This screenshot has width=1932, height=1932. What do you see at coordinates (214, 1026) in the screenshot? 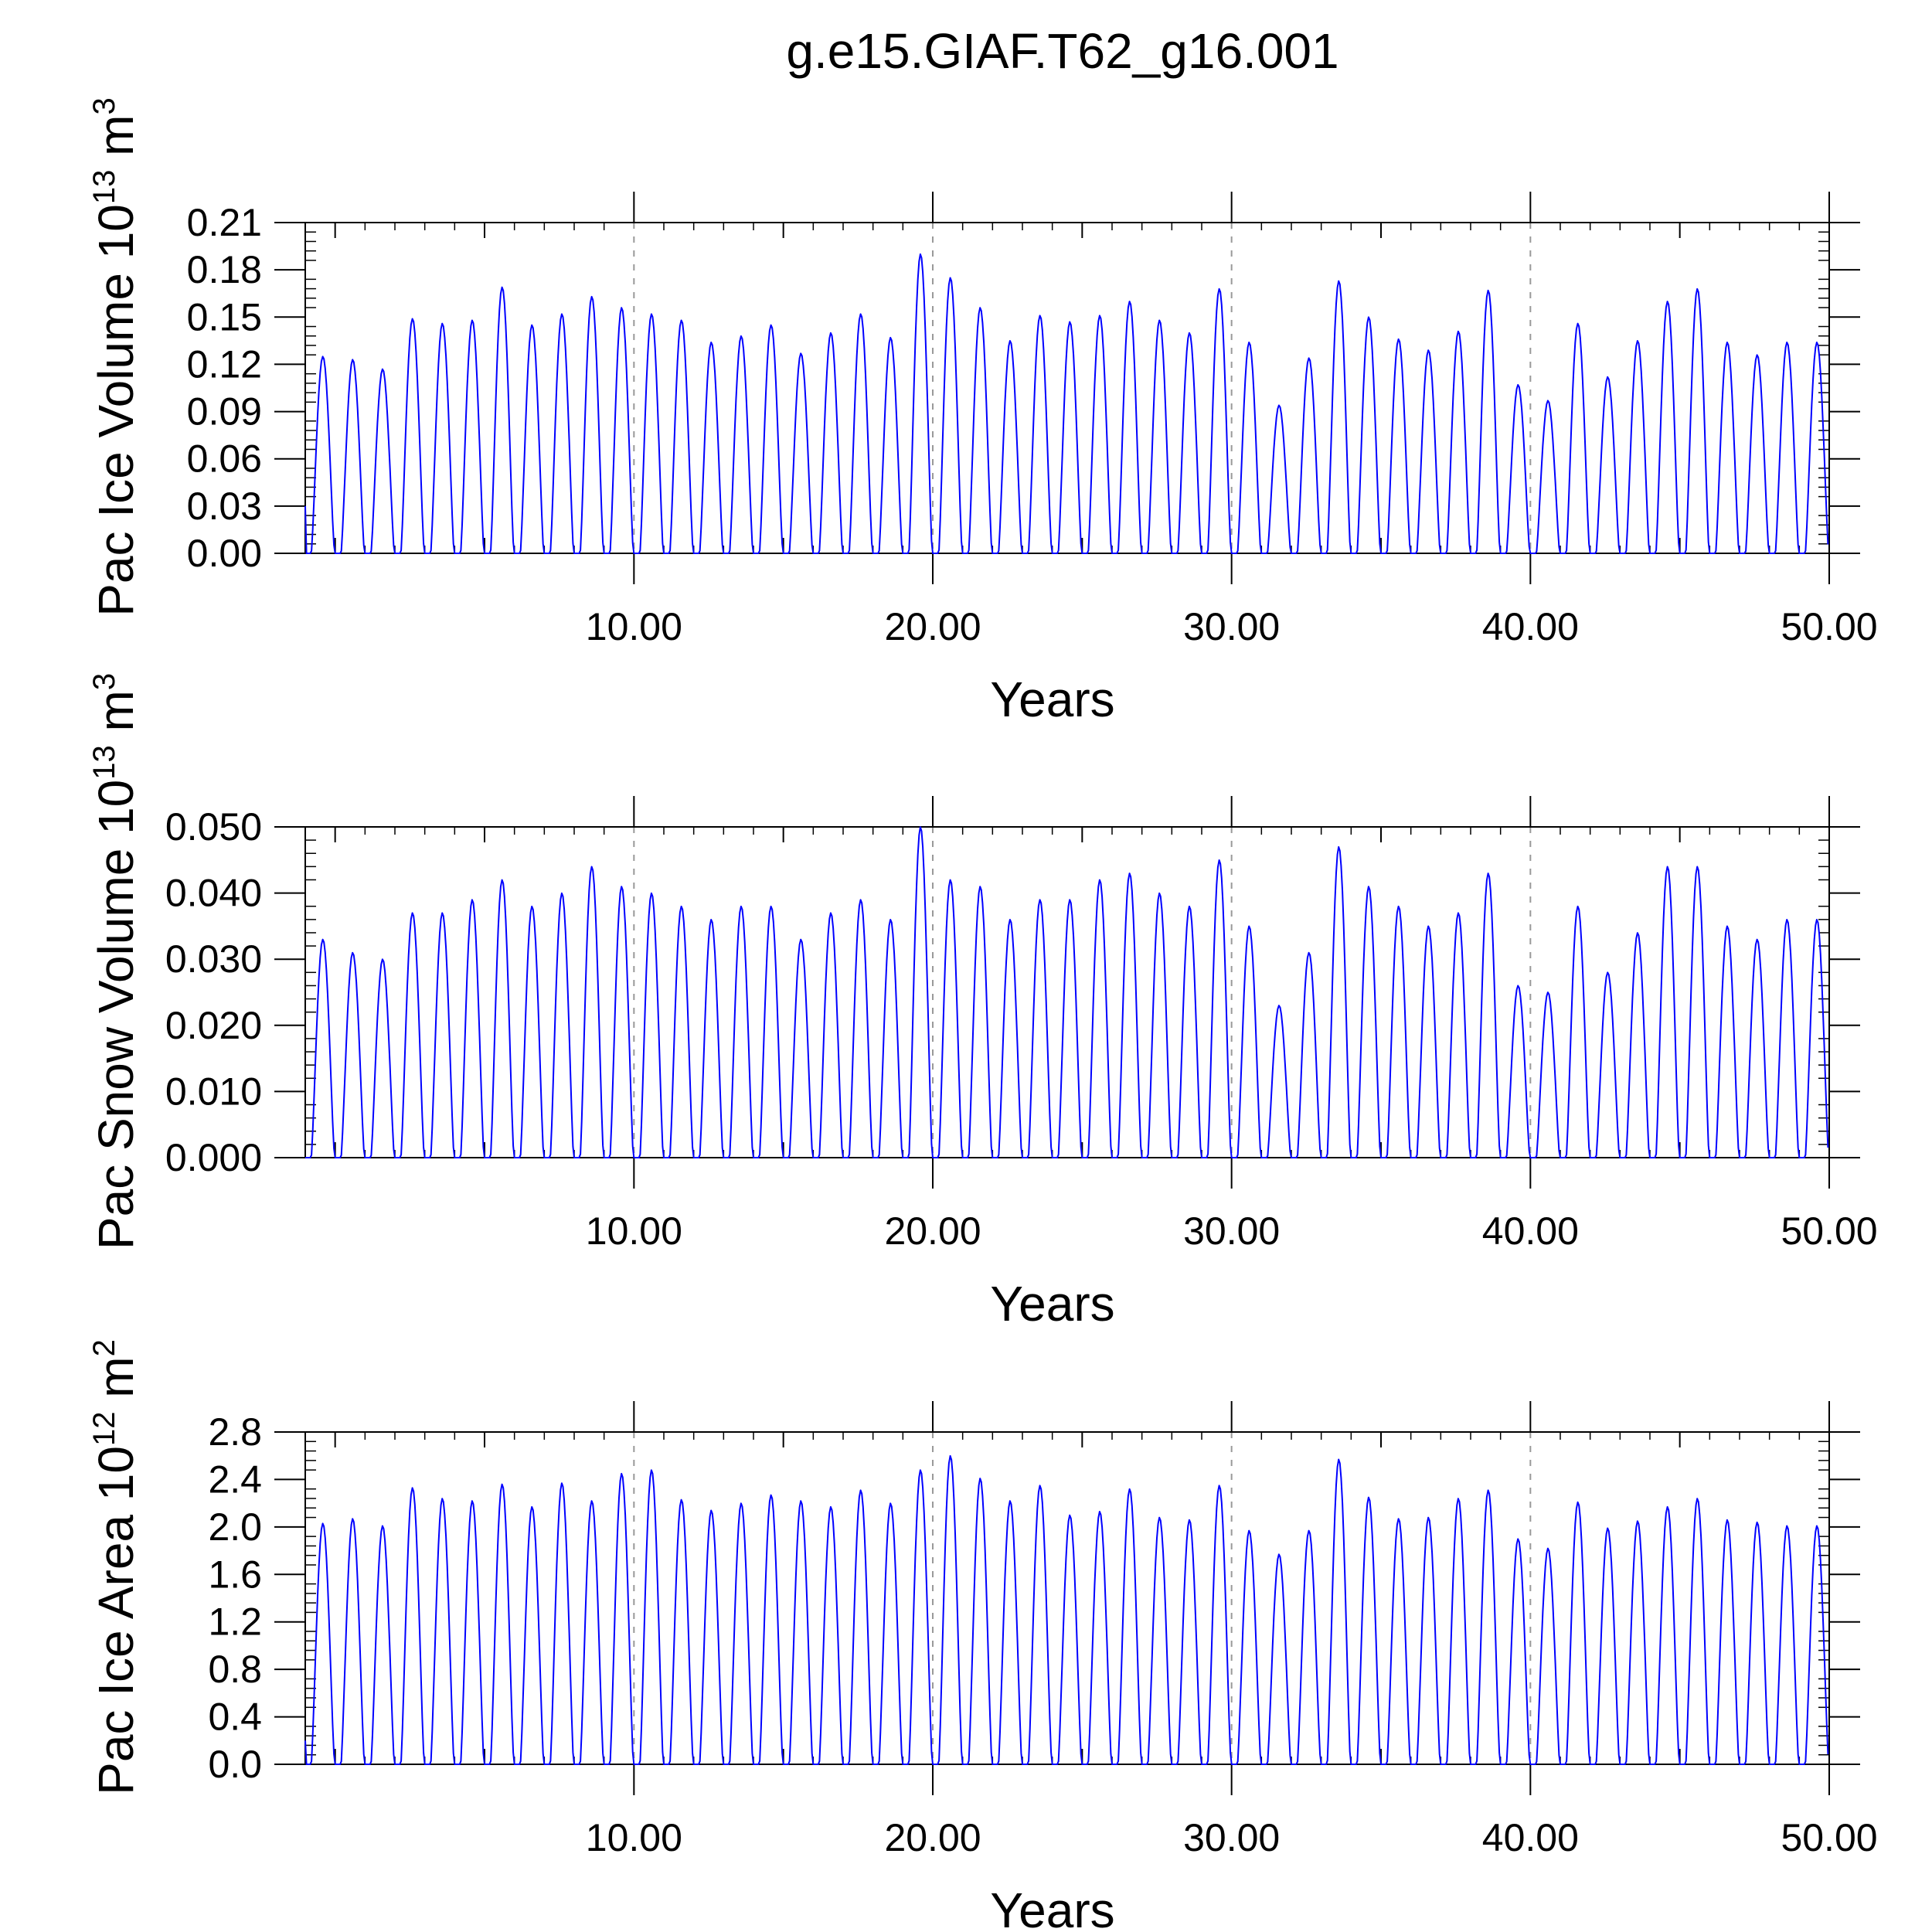
I see `y-tick-label: 0.020` at bounding box center [214, 1026].